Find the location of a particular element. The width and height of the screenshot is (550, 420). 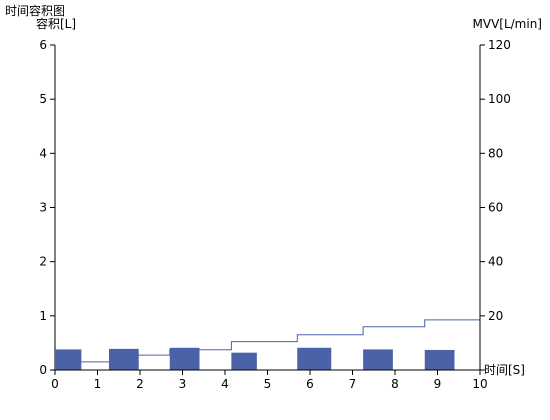

y-tick-label-1: 1 is located at coordinates (43, 316).